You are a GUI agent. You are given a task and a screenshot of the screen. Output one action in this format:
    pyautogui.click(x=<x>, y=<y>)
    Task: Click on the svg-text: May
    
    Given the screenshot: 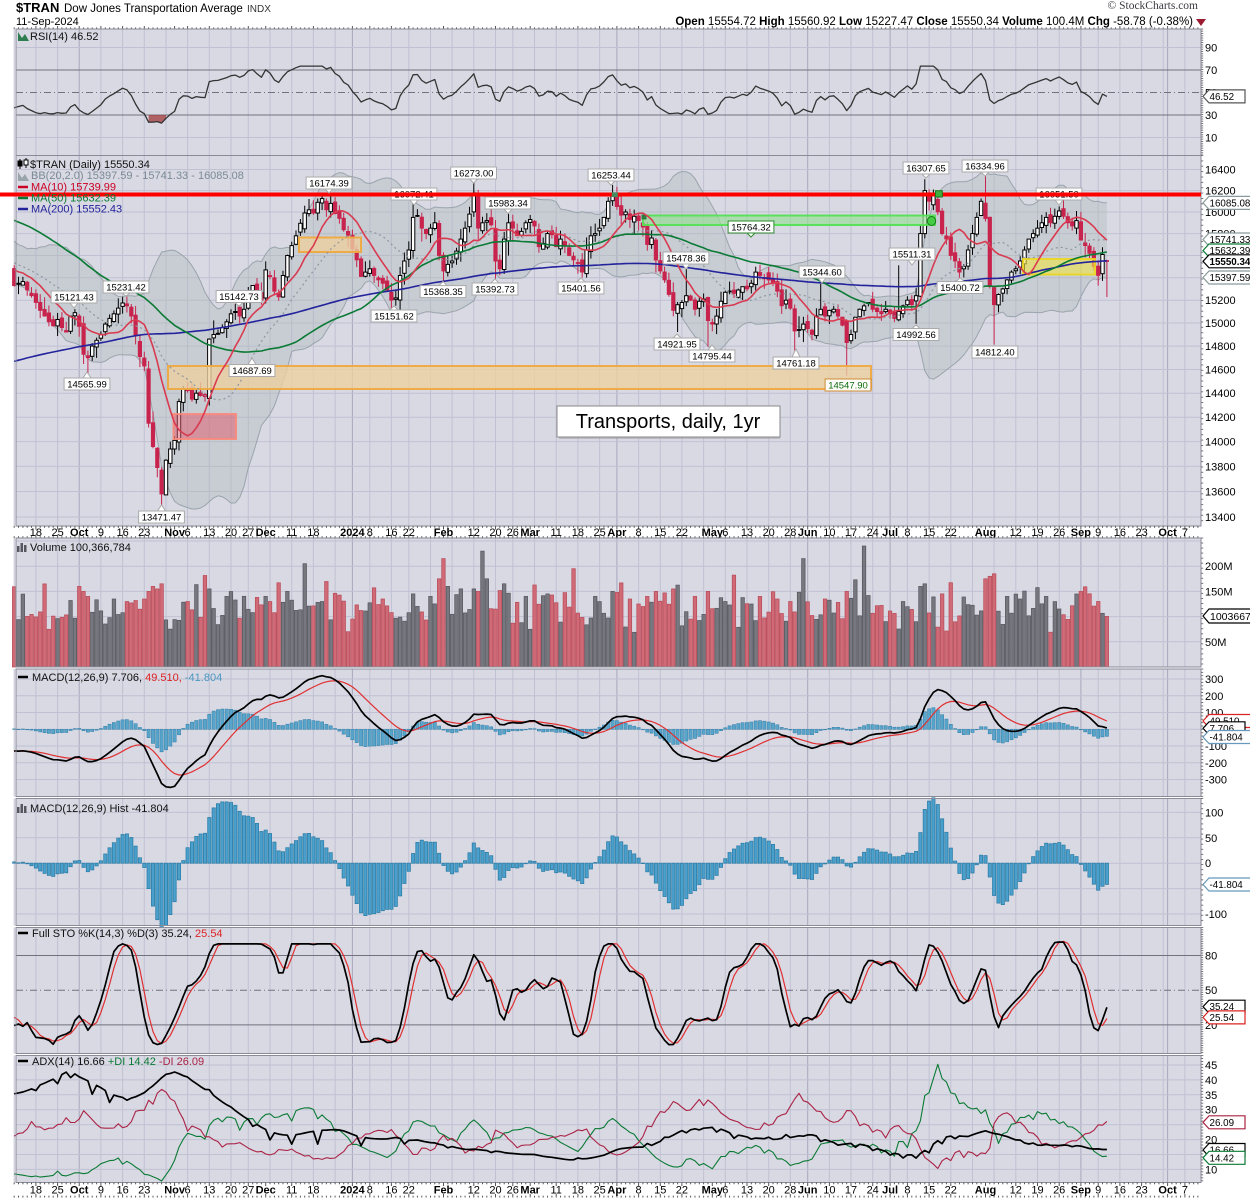 What is the action you would take?
    pyautogui.click(x=713, y=1191)
    